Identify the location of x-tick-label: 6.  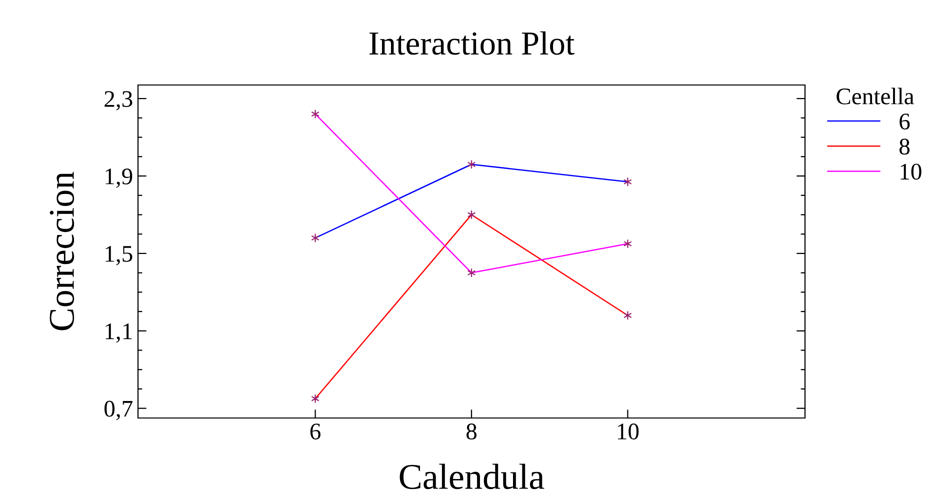
(315, 432).